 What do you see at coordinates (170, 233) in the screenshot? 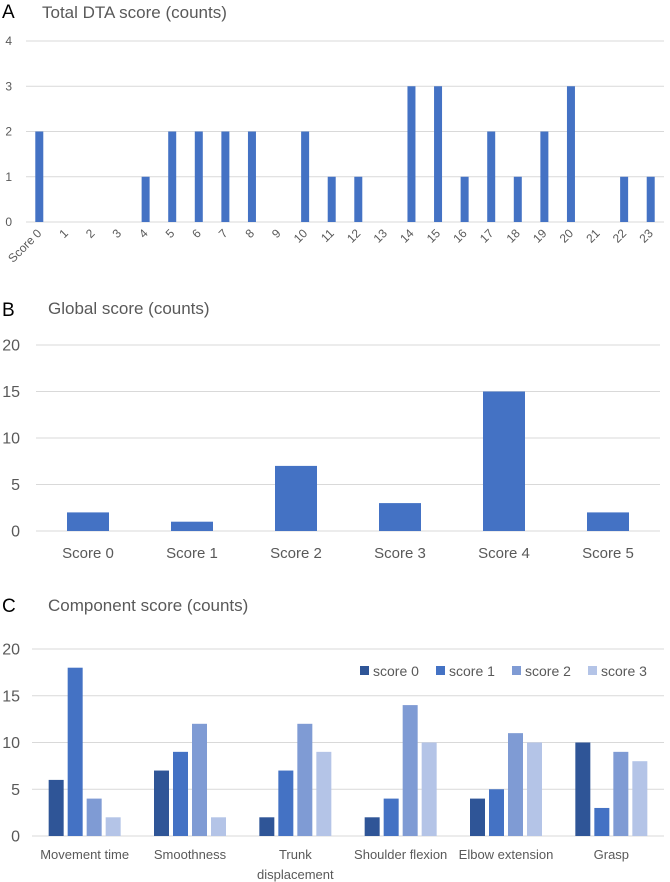
I see `panel-a-xtick-label: 5` at bounding box center [170, 233].